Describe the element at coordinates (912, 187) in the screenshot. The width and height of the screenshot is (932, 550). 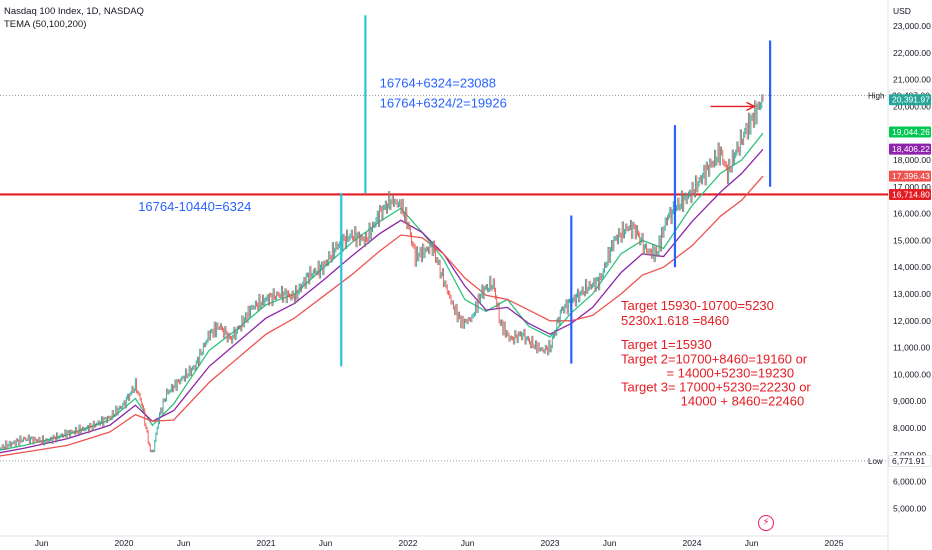
I see `y-tick-label: 17,000.00` at that location.